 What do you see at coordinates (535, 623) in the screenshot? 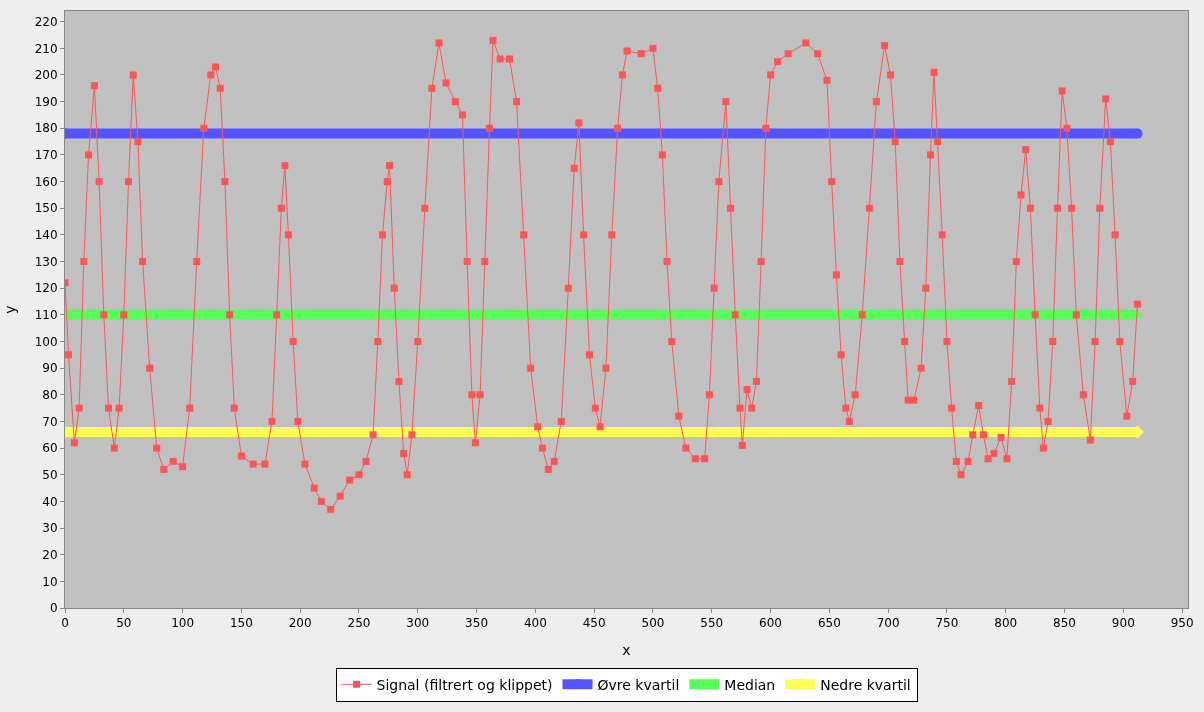
I see `x-tick-label: 400` at bounding box center [535, 623].